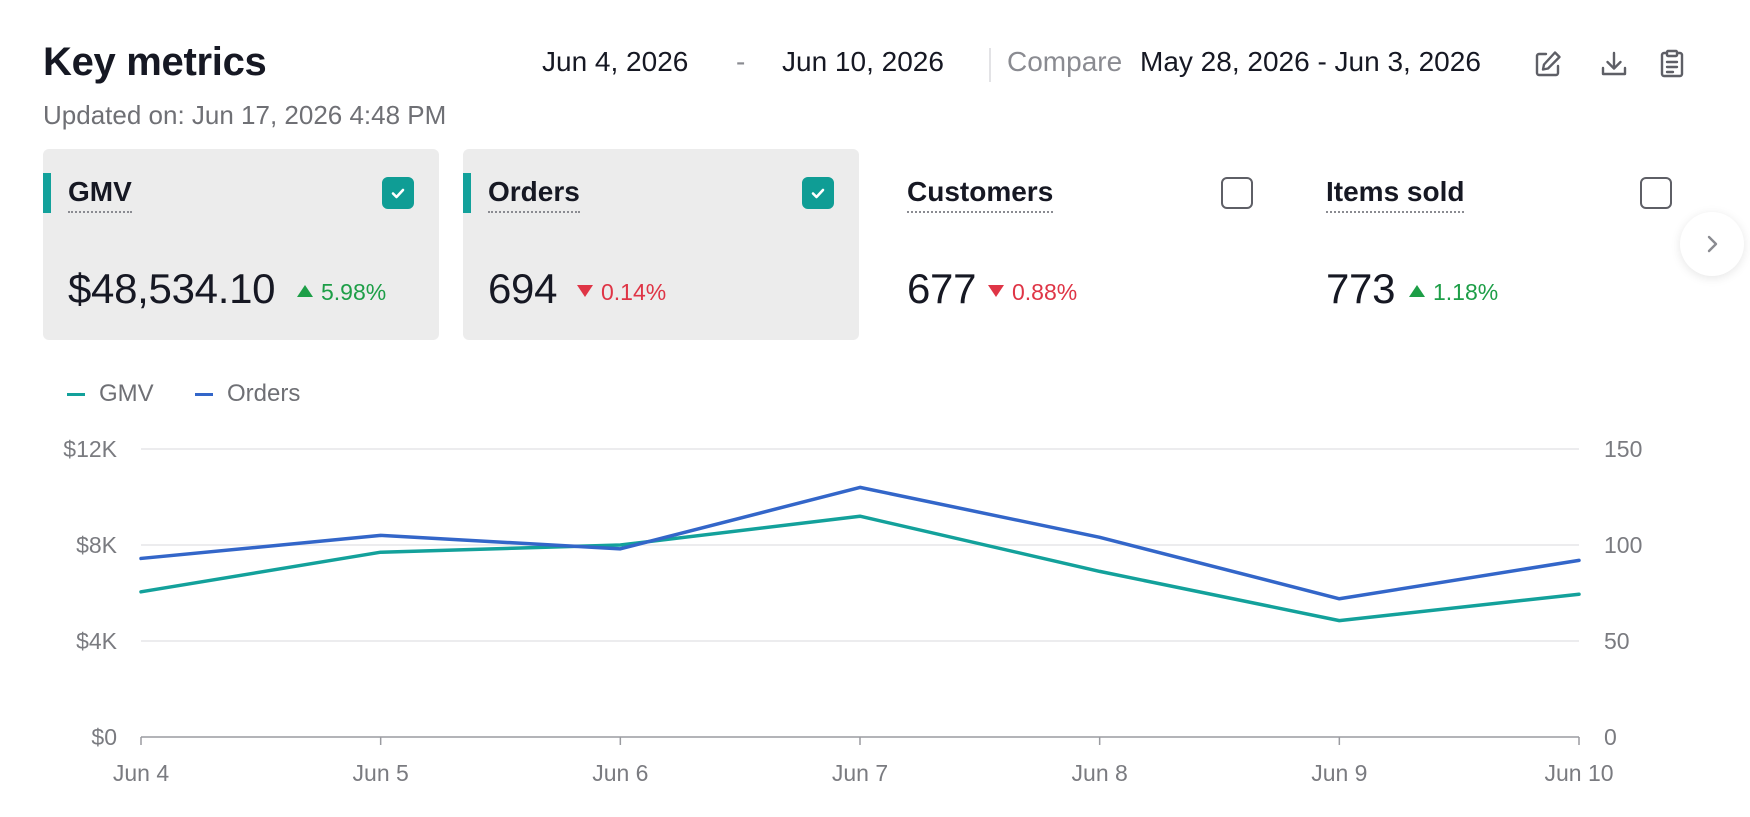  What do you see at coordinates (1339, 773) in the screenshot?
I see `x-tick-label: Jun 9` at bounding box center [1339, 773].